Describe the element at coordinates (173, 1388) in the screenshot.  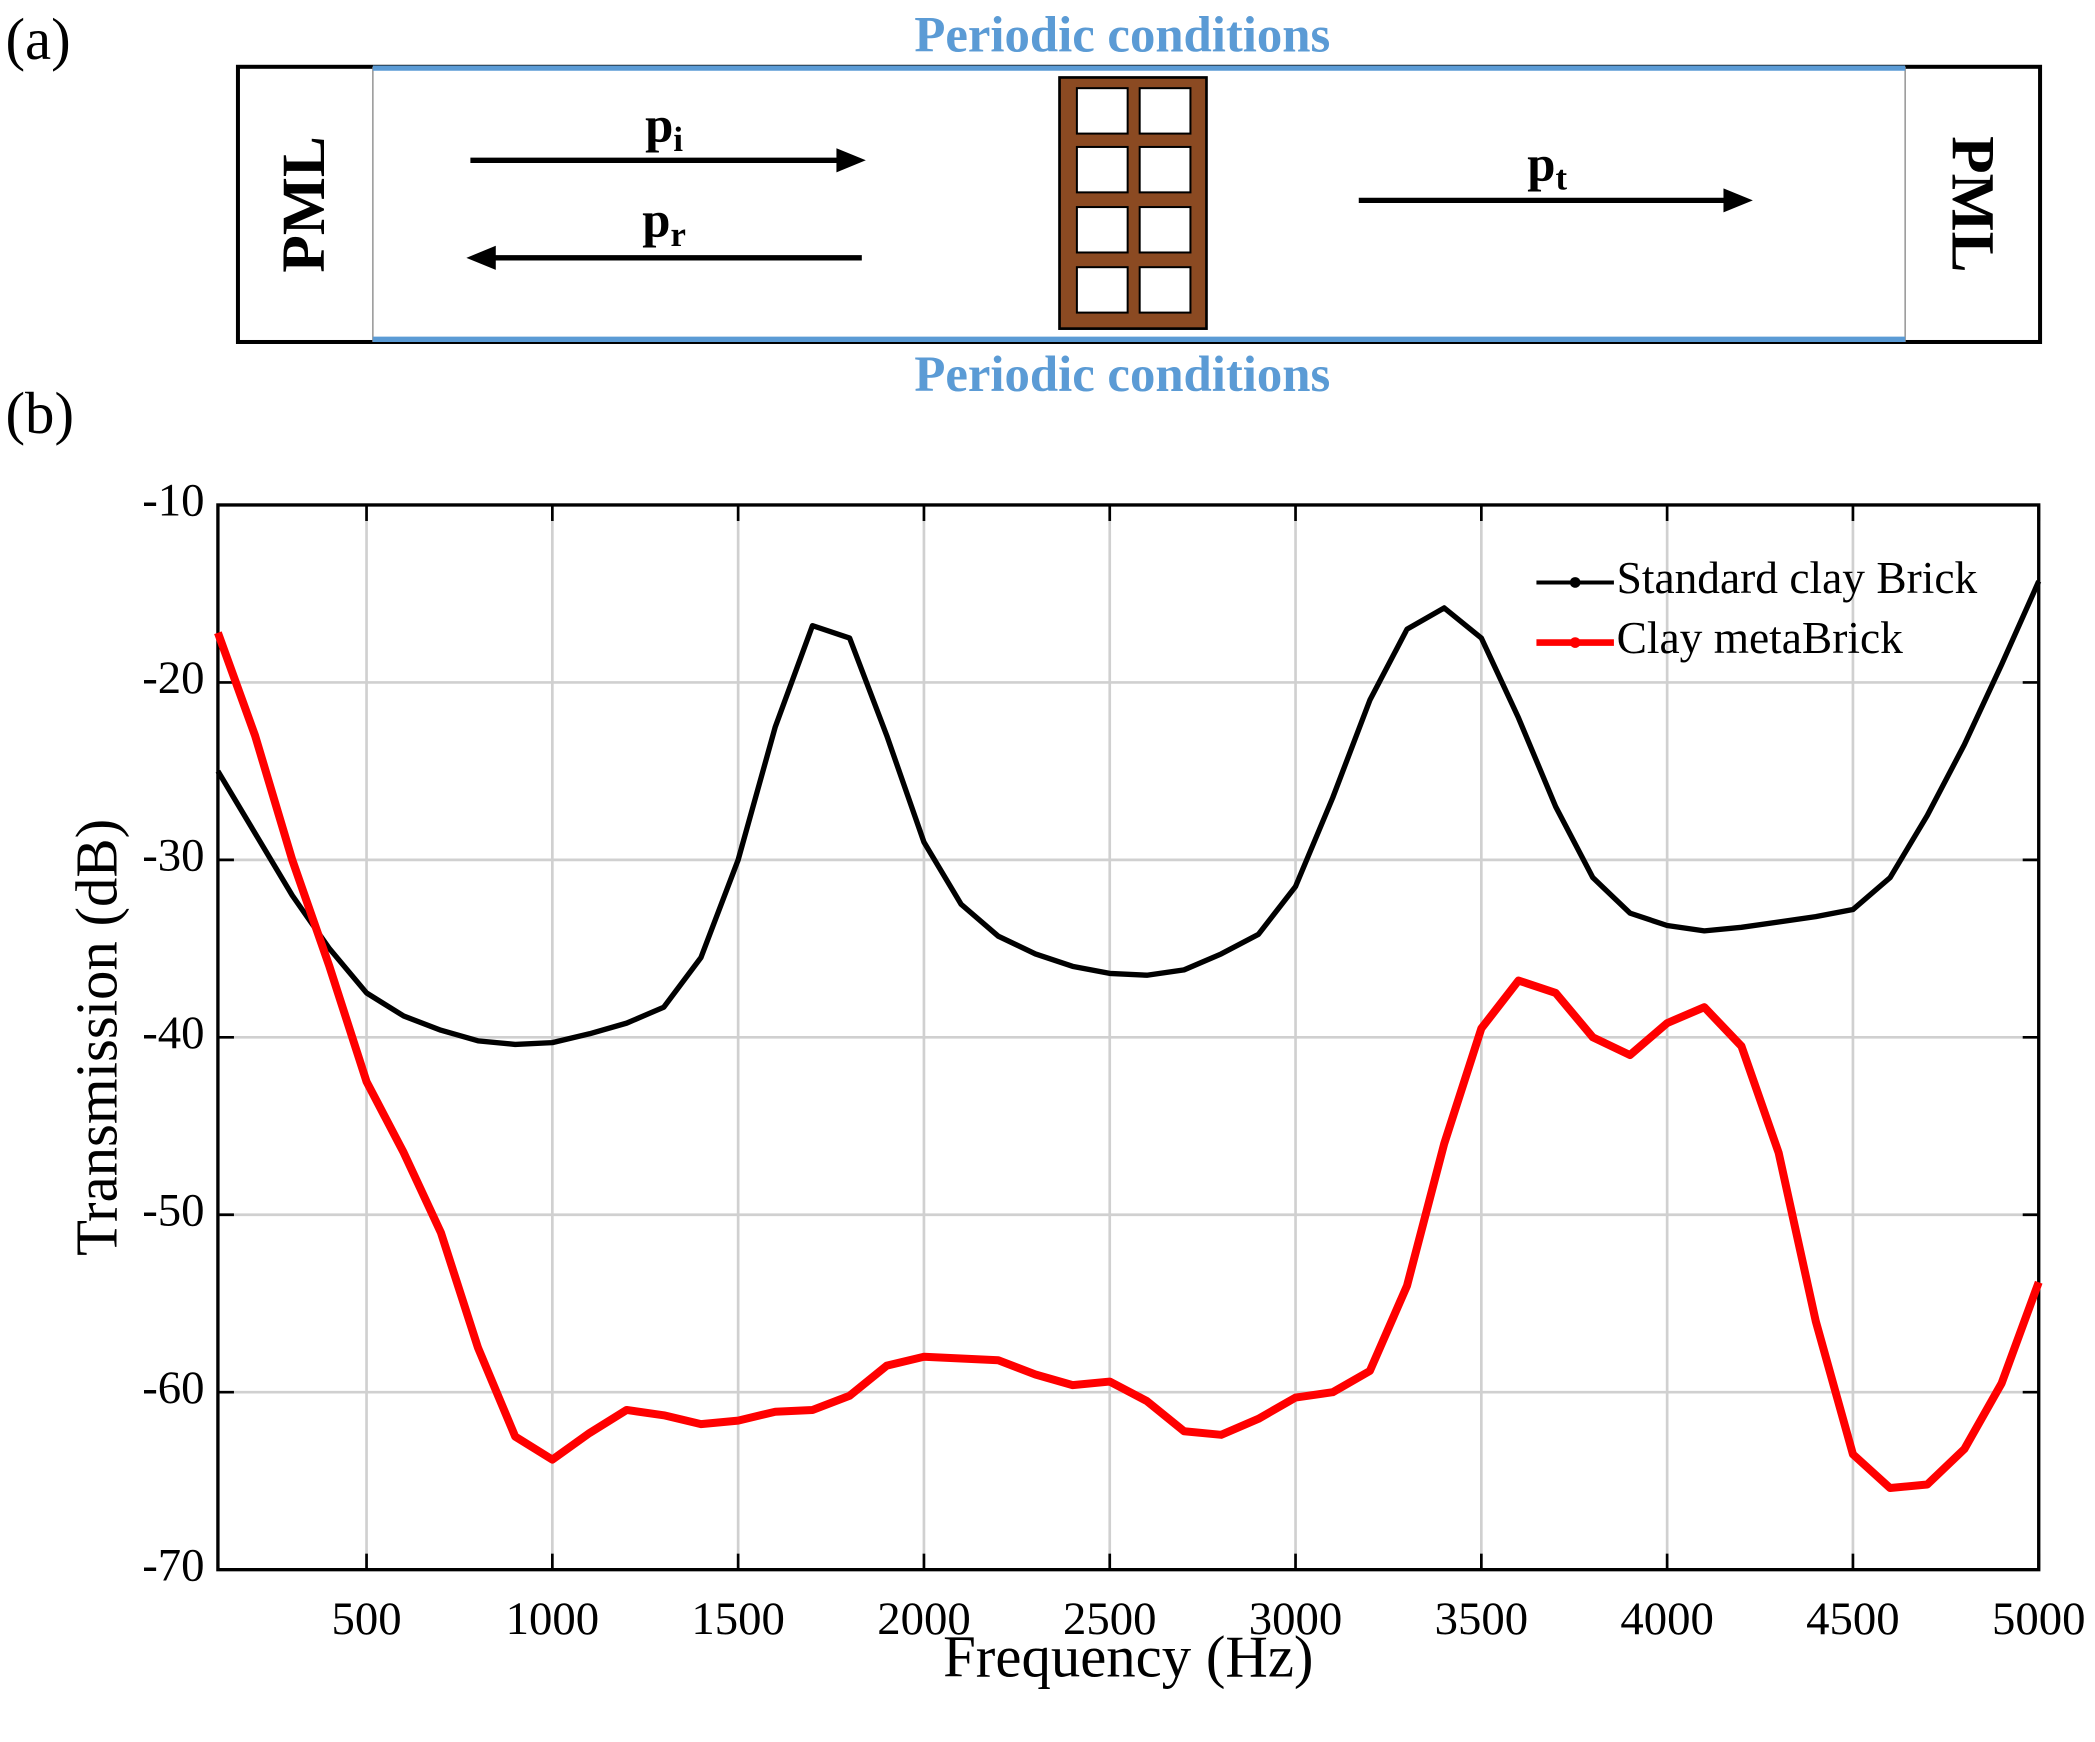
I see `y-tick-label: -60` at that location.